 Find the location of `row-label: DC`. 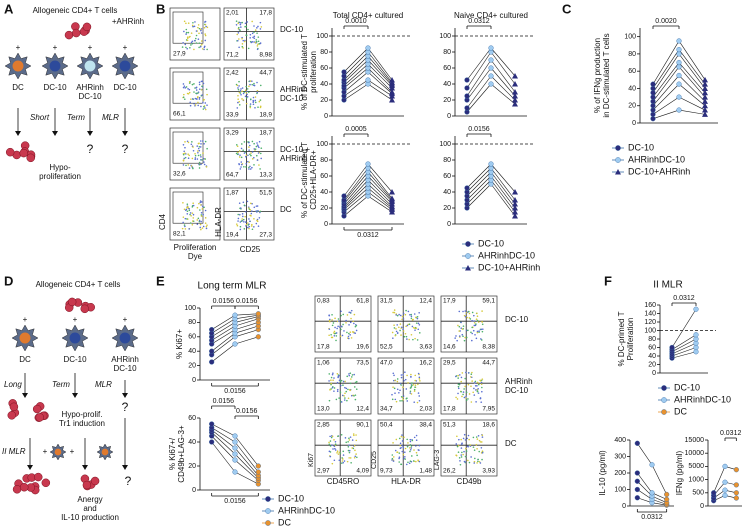

row-label: DC is located at coordinates (286, 209).